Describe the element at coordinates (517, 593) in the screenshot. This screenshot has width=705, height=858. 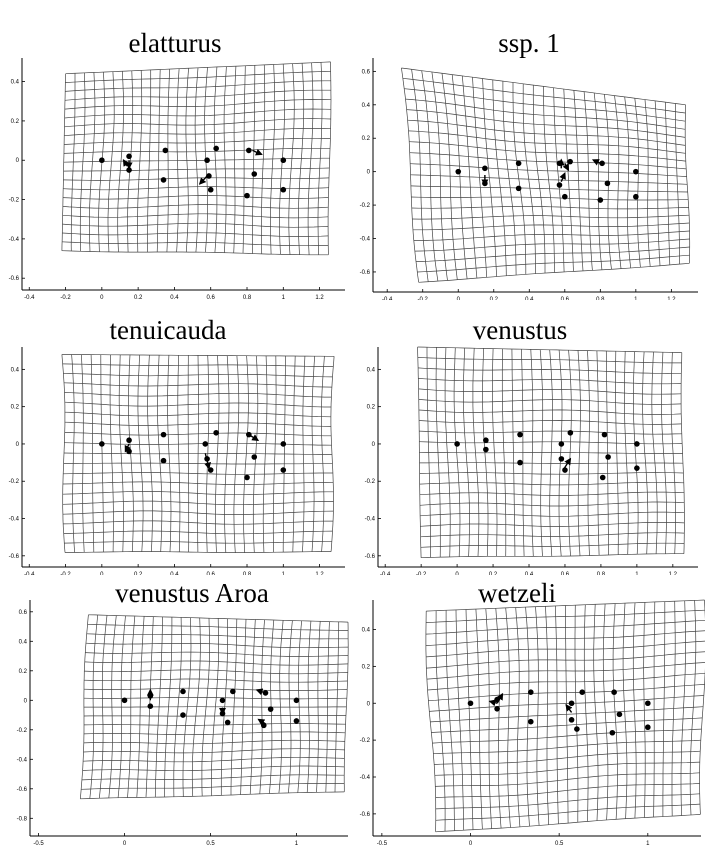
I see `panel-title: wetzeli` at that location.